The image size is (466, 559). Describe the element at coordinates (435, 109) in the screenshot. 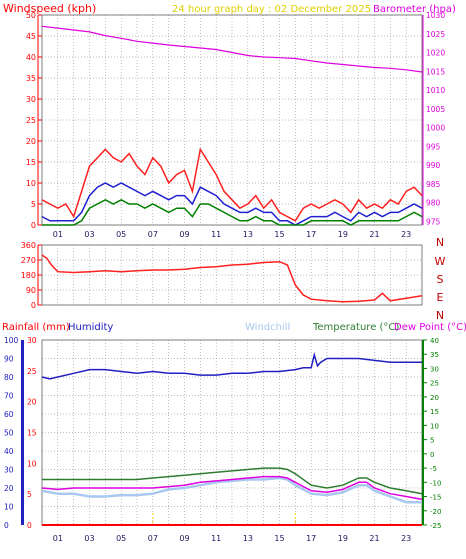

I see `panel1-y2tick-label: 1005` at that location.